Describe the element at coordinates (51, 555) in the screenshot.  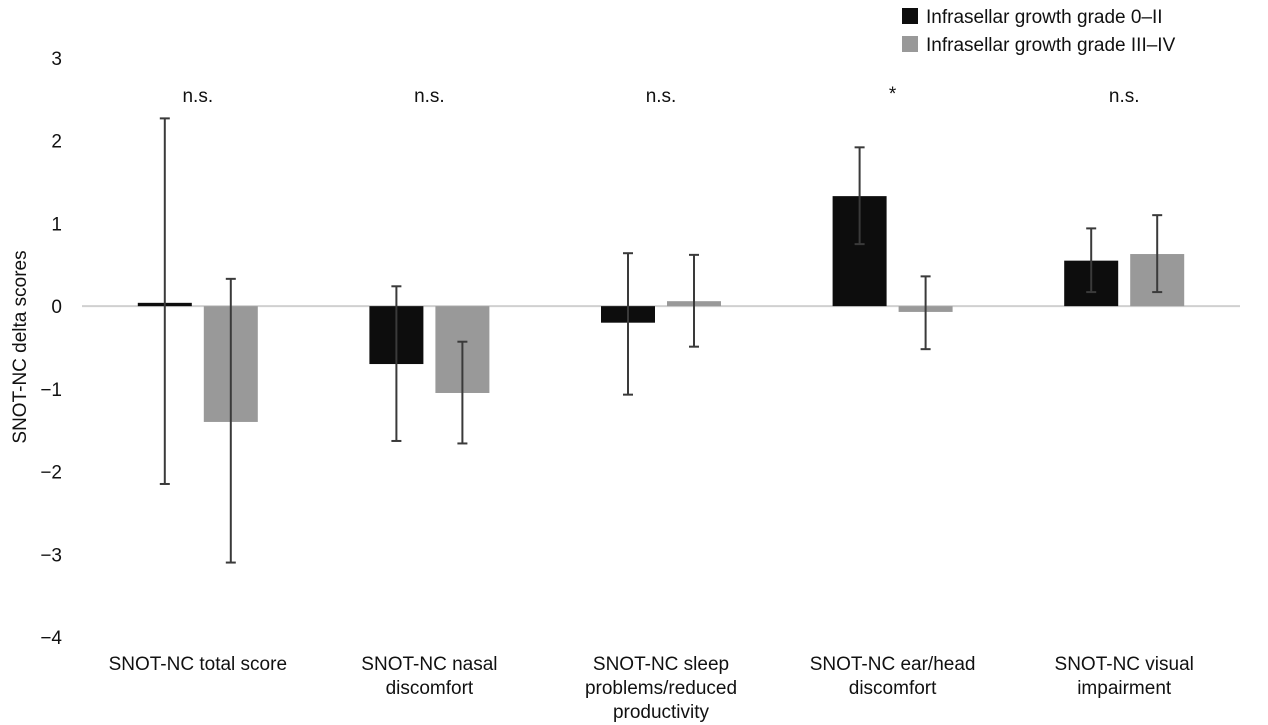
I see `y-tick-label: −3` at that location.